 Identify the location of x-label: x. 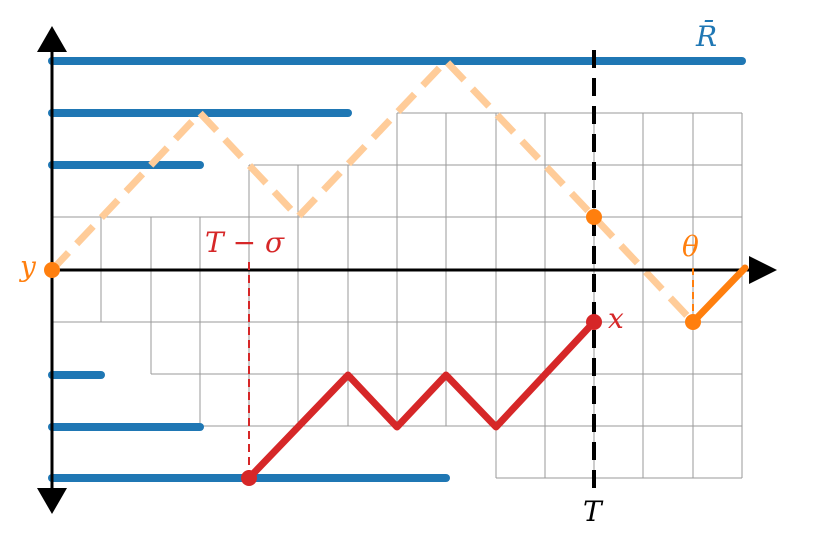
(616, 318).